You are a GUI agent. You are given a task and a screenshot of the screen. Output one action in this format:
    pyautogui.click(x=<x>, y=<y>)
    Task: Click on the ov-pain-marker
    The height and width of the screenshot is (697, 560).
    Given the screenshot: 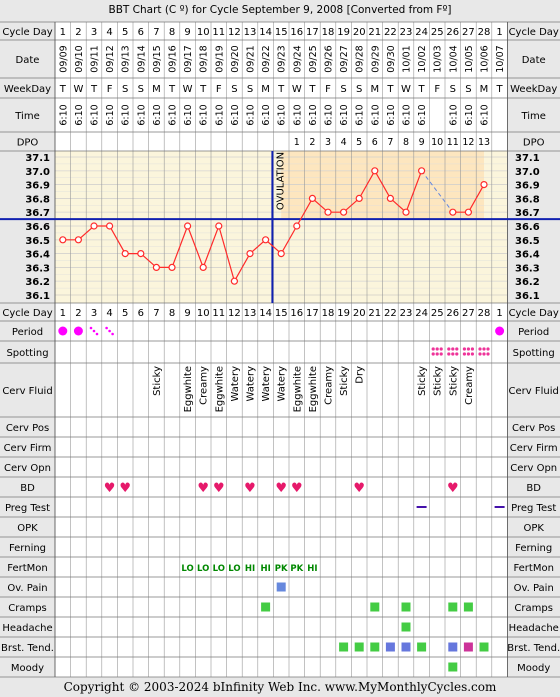 What is the action you would take?
    pyautogui.click(x=281, y=587)
    